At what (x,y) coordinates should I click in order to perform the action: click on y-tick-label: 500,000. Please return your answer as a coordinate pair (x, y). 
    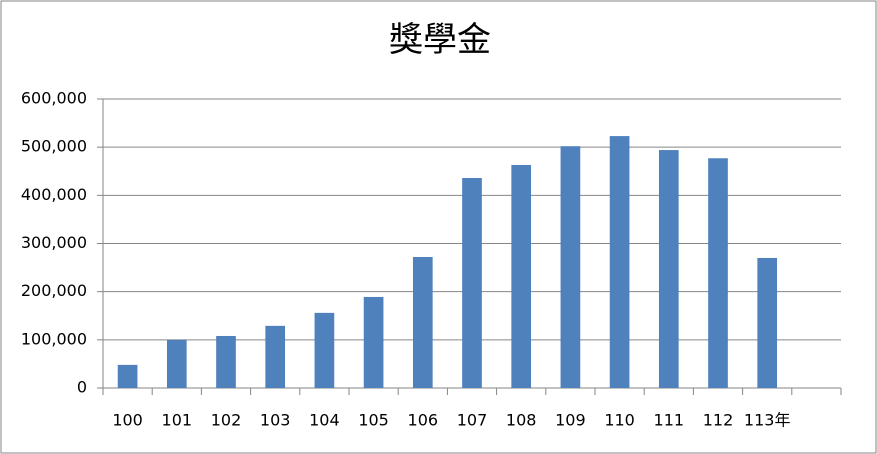
    Looking at the image, I should click on (54, 146).